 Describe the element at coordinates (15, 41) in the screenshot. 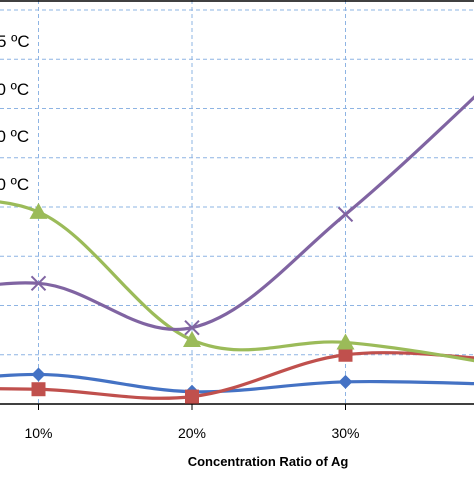

I see `legend-entry-1: 5 ºC` at that location.